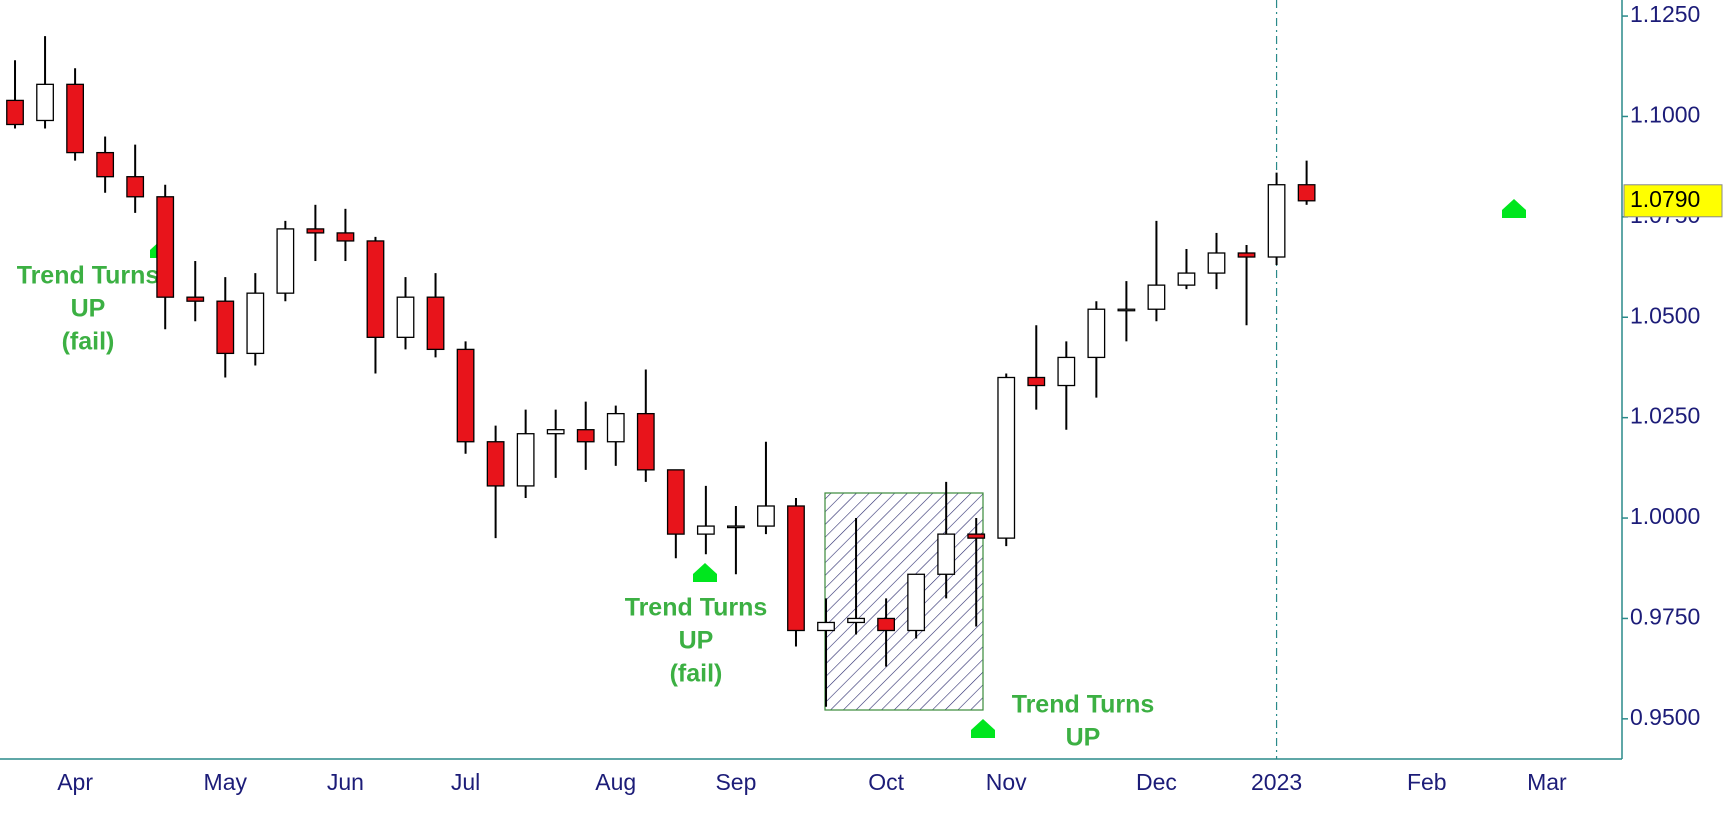 The height and width of the screenshot is (816, 1724). I want to click on x-tick-label: Mar, so click(1547, 782).